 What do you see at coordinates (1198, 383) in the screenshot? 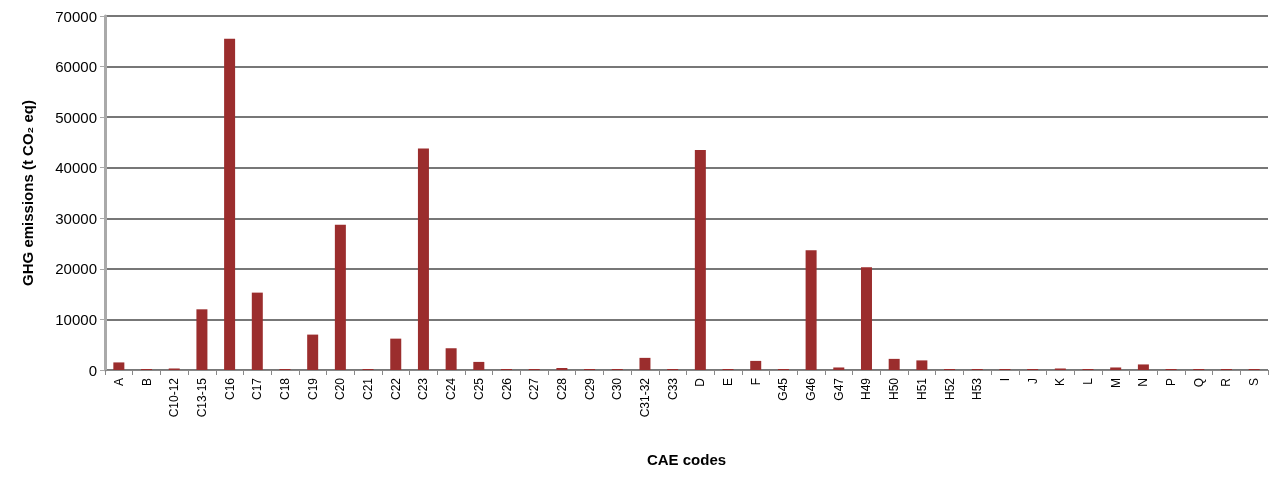
I see `x-tick-label: Q` at bounding box center [1198, 383].